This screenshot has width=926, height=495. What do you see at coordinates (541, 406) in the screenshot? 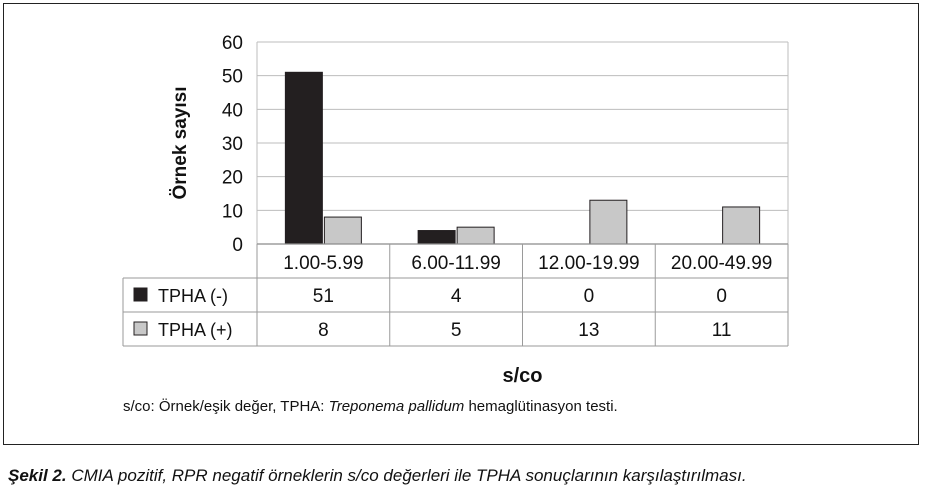
I see `note-suffix: hemaglütinasyon testi.` at bounding box center [541, 406].